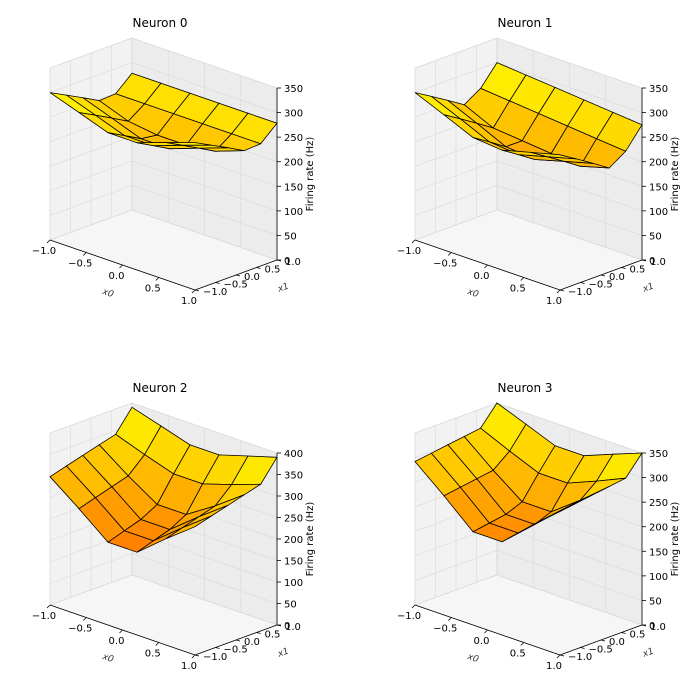 Image resolution: width=683 pixels, height=683 pixels. What do you see at coordinates (293, 454) in the screenshot?
I see `z-tick-label: 400` at bounding box center [293, 454].